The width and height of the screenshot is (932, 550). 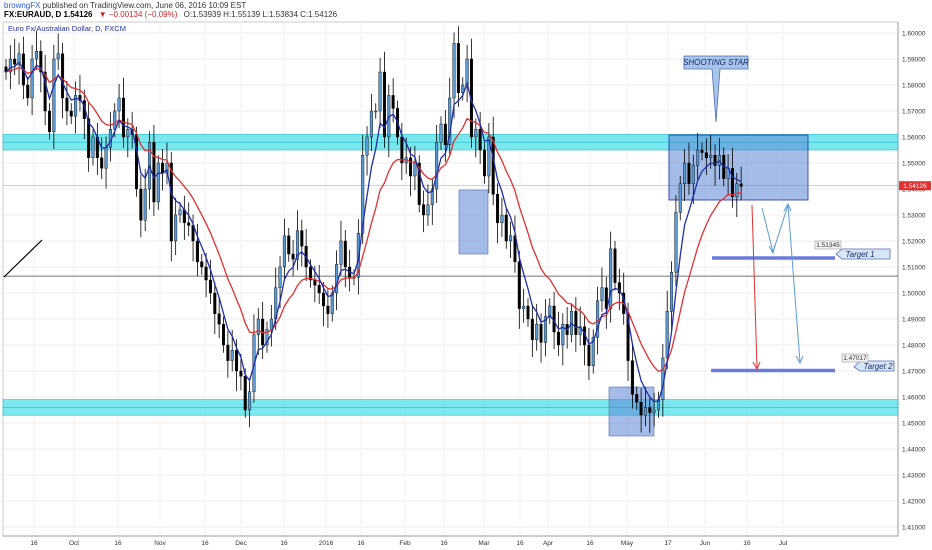 What do you see at coordinates (74, 543) in the screenshot?
I see `x-tick-label: Oct` at bounding box center [74, 543].